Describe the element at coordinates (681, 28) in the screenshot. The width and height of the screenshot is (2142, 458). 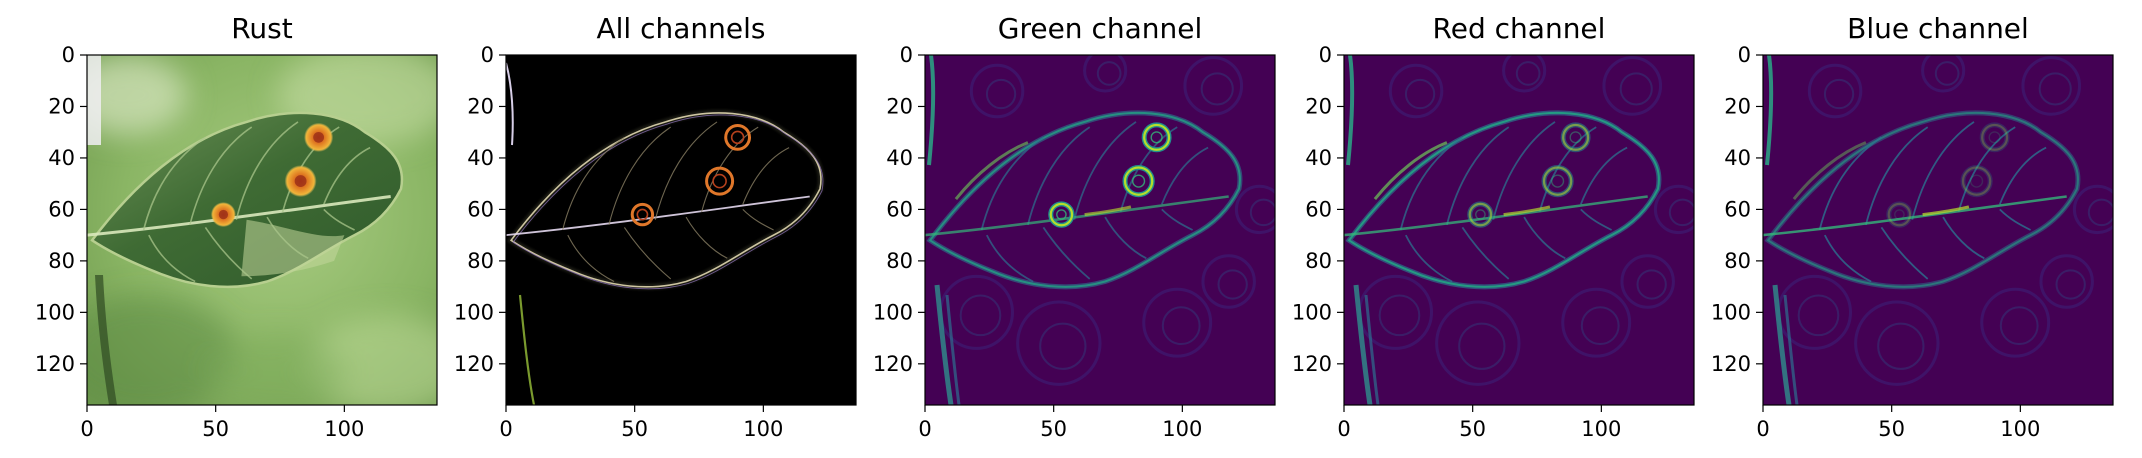
I see `panel-title: All channels` at that location.